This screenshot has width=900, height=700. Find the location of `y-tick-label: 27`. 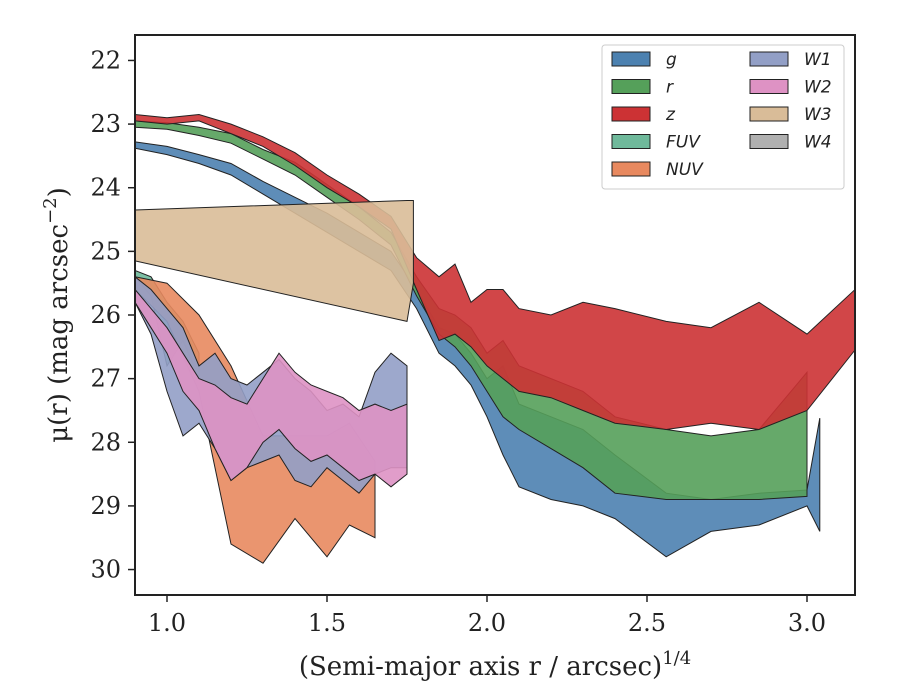

y-tick-label: 27 is located at coordinates (105, 379).